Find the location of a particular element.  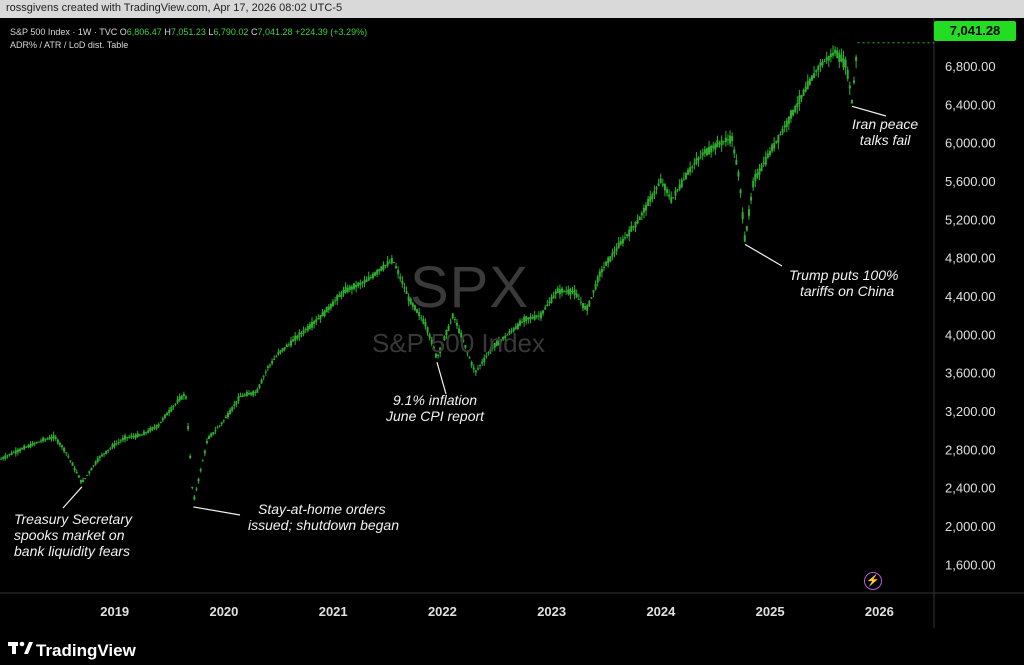

indicator-label: ADR% / ATR / LoD dist. Table is located at coordinates (69, 45).